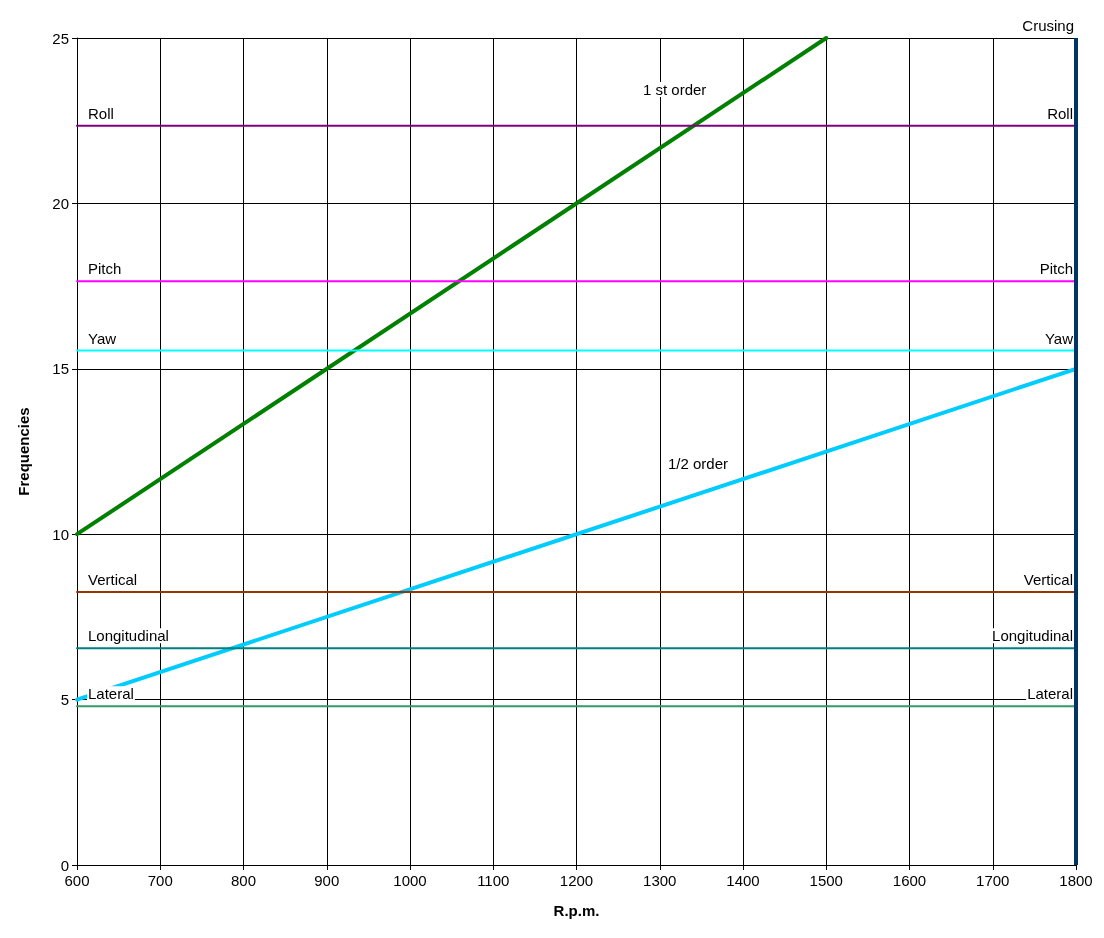 Image resolution: width=1104 pixels, height=938 pixels. I want to click on x-axis-title: R.p.m., so click(576, 910).